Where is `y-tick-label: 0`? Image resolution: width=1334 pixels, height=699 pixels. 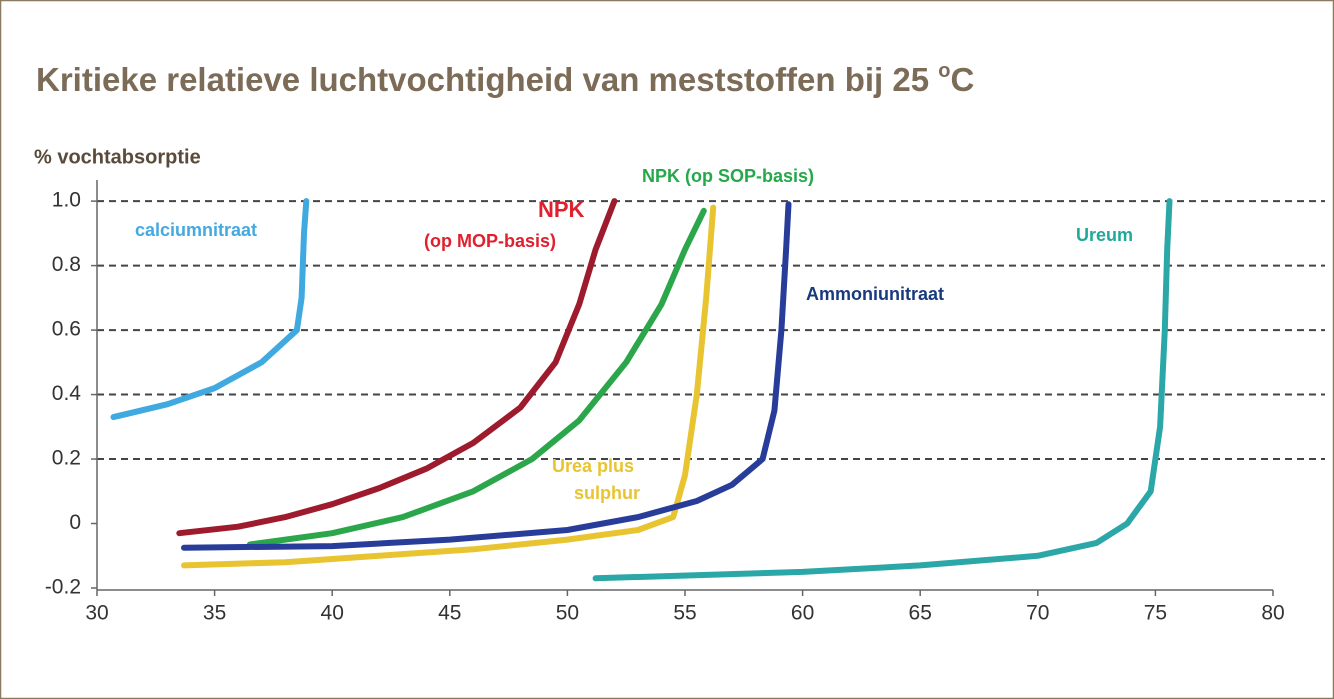
y-tick-label: 0 is located at coordinates (75, 522).